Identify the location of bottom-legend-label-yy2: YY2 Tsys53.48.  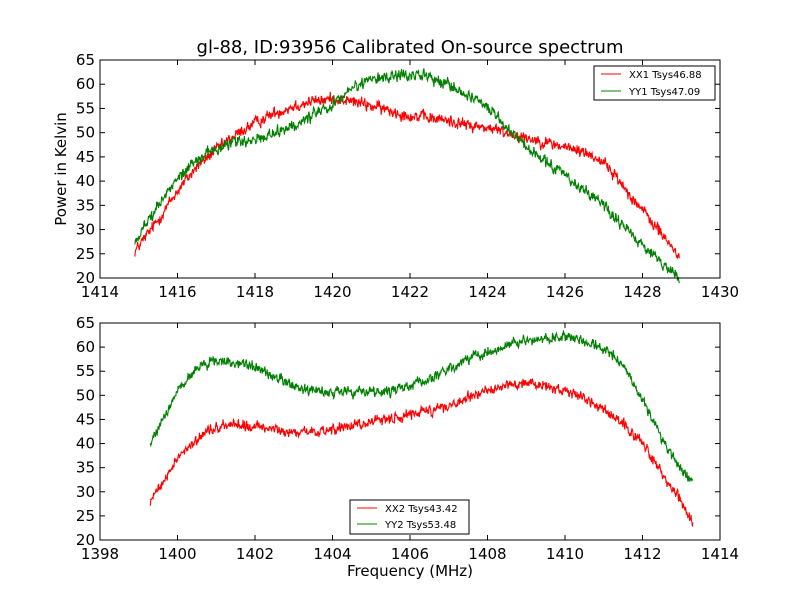
(420, 525).